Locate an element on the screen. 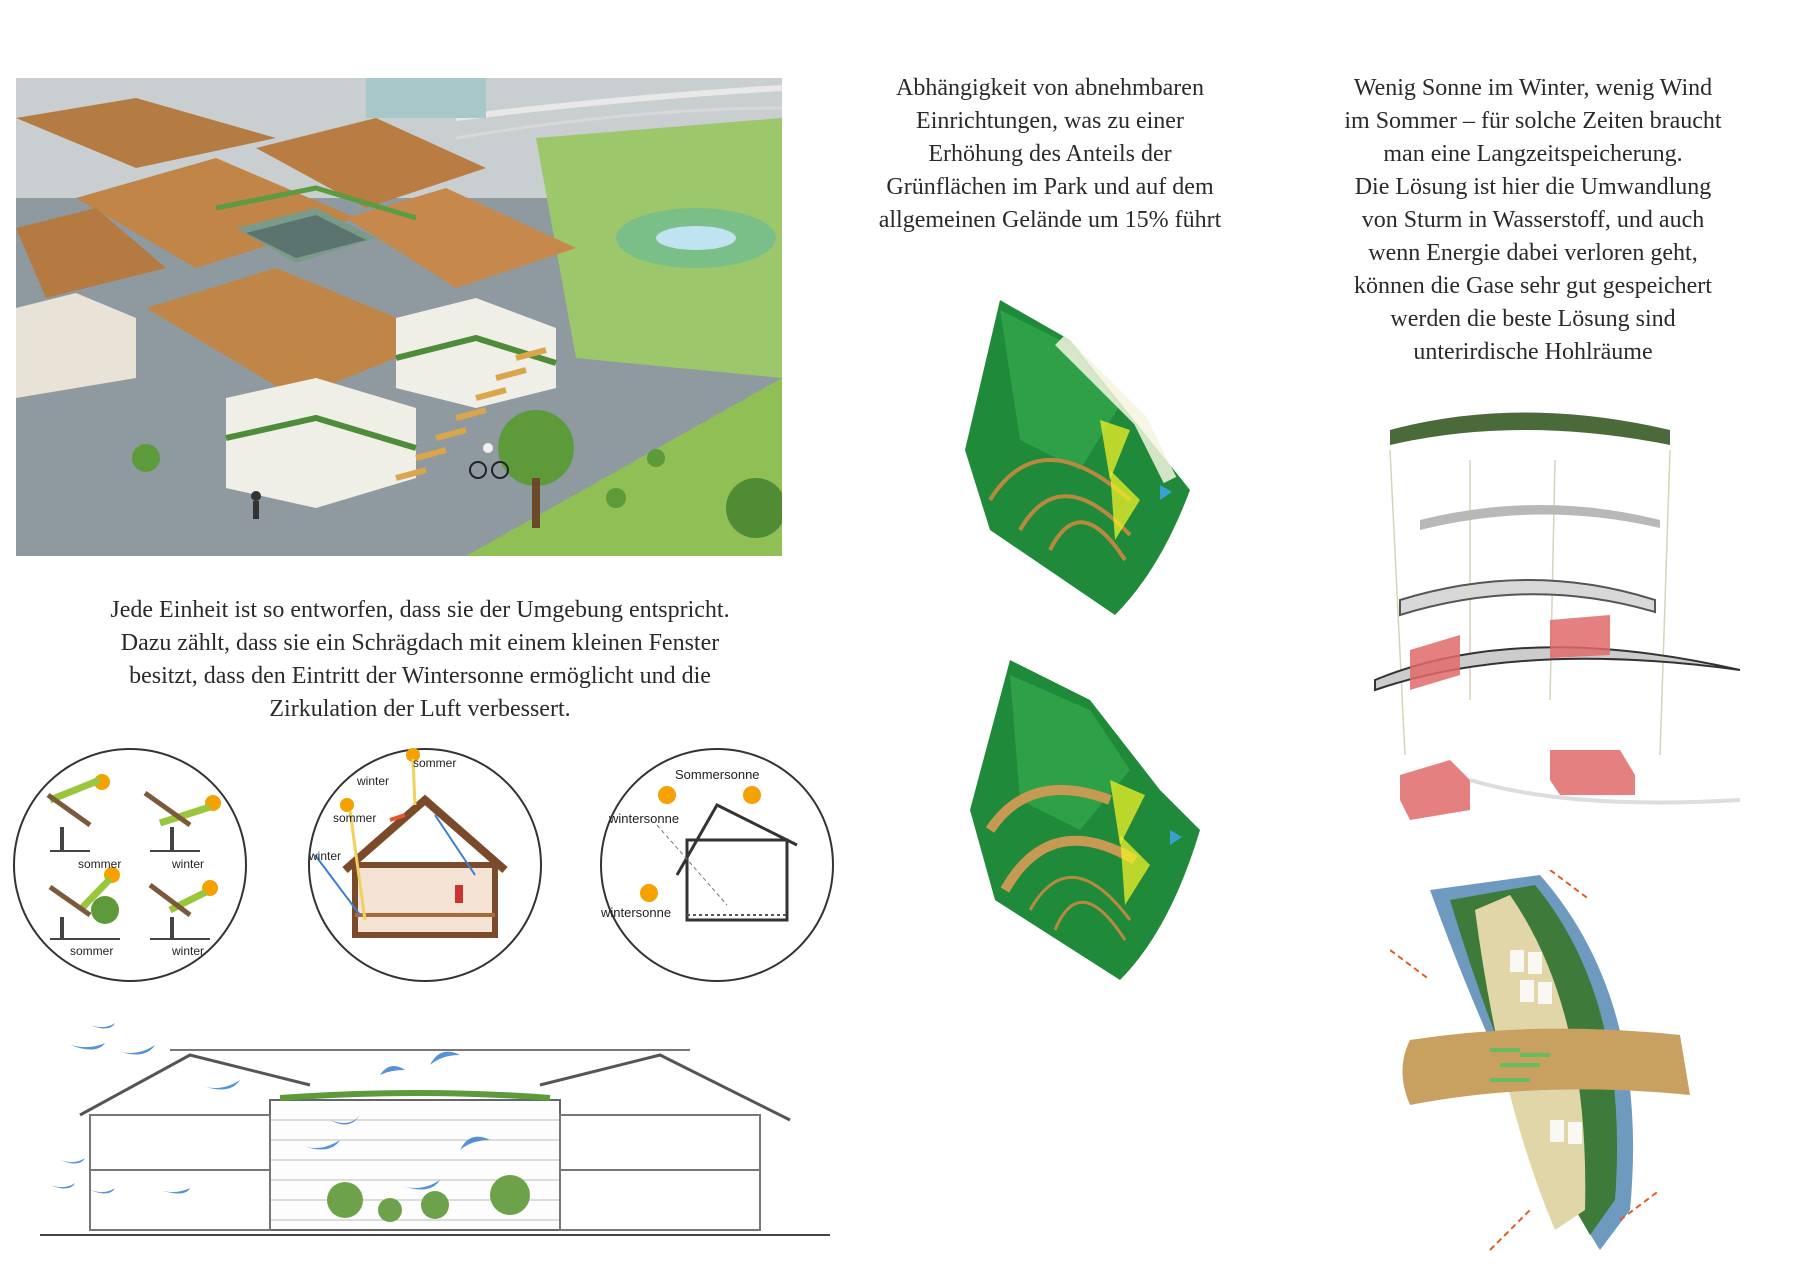  park-plan-bottom is located at coordinates (1085, 825).